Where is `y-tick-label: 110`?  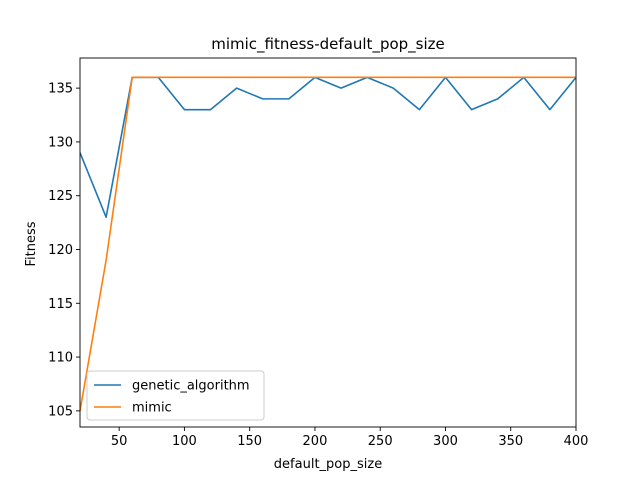 y-tick-label: 110 is located at coordinates (60, 358).